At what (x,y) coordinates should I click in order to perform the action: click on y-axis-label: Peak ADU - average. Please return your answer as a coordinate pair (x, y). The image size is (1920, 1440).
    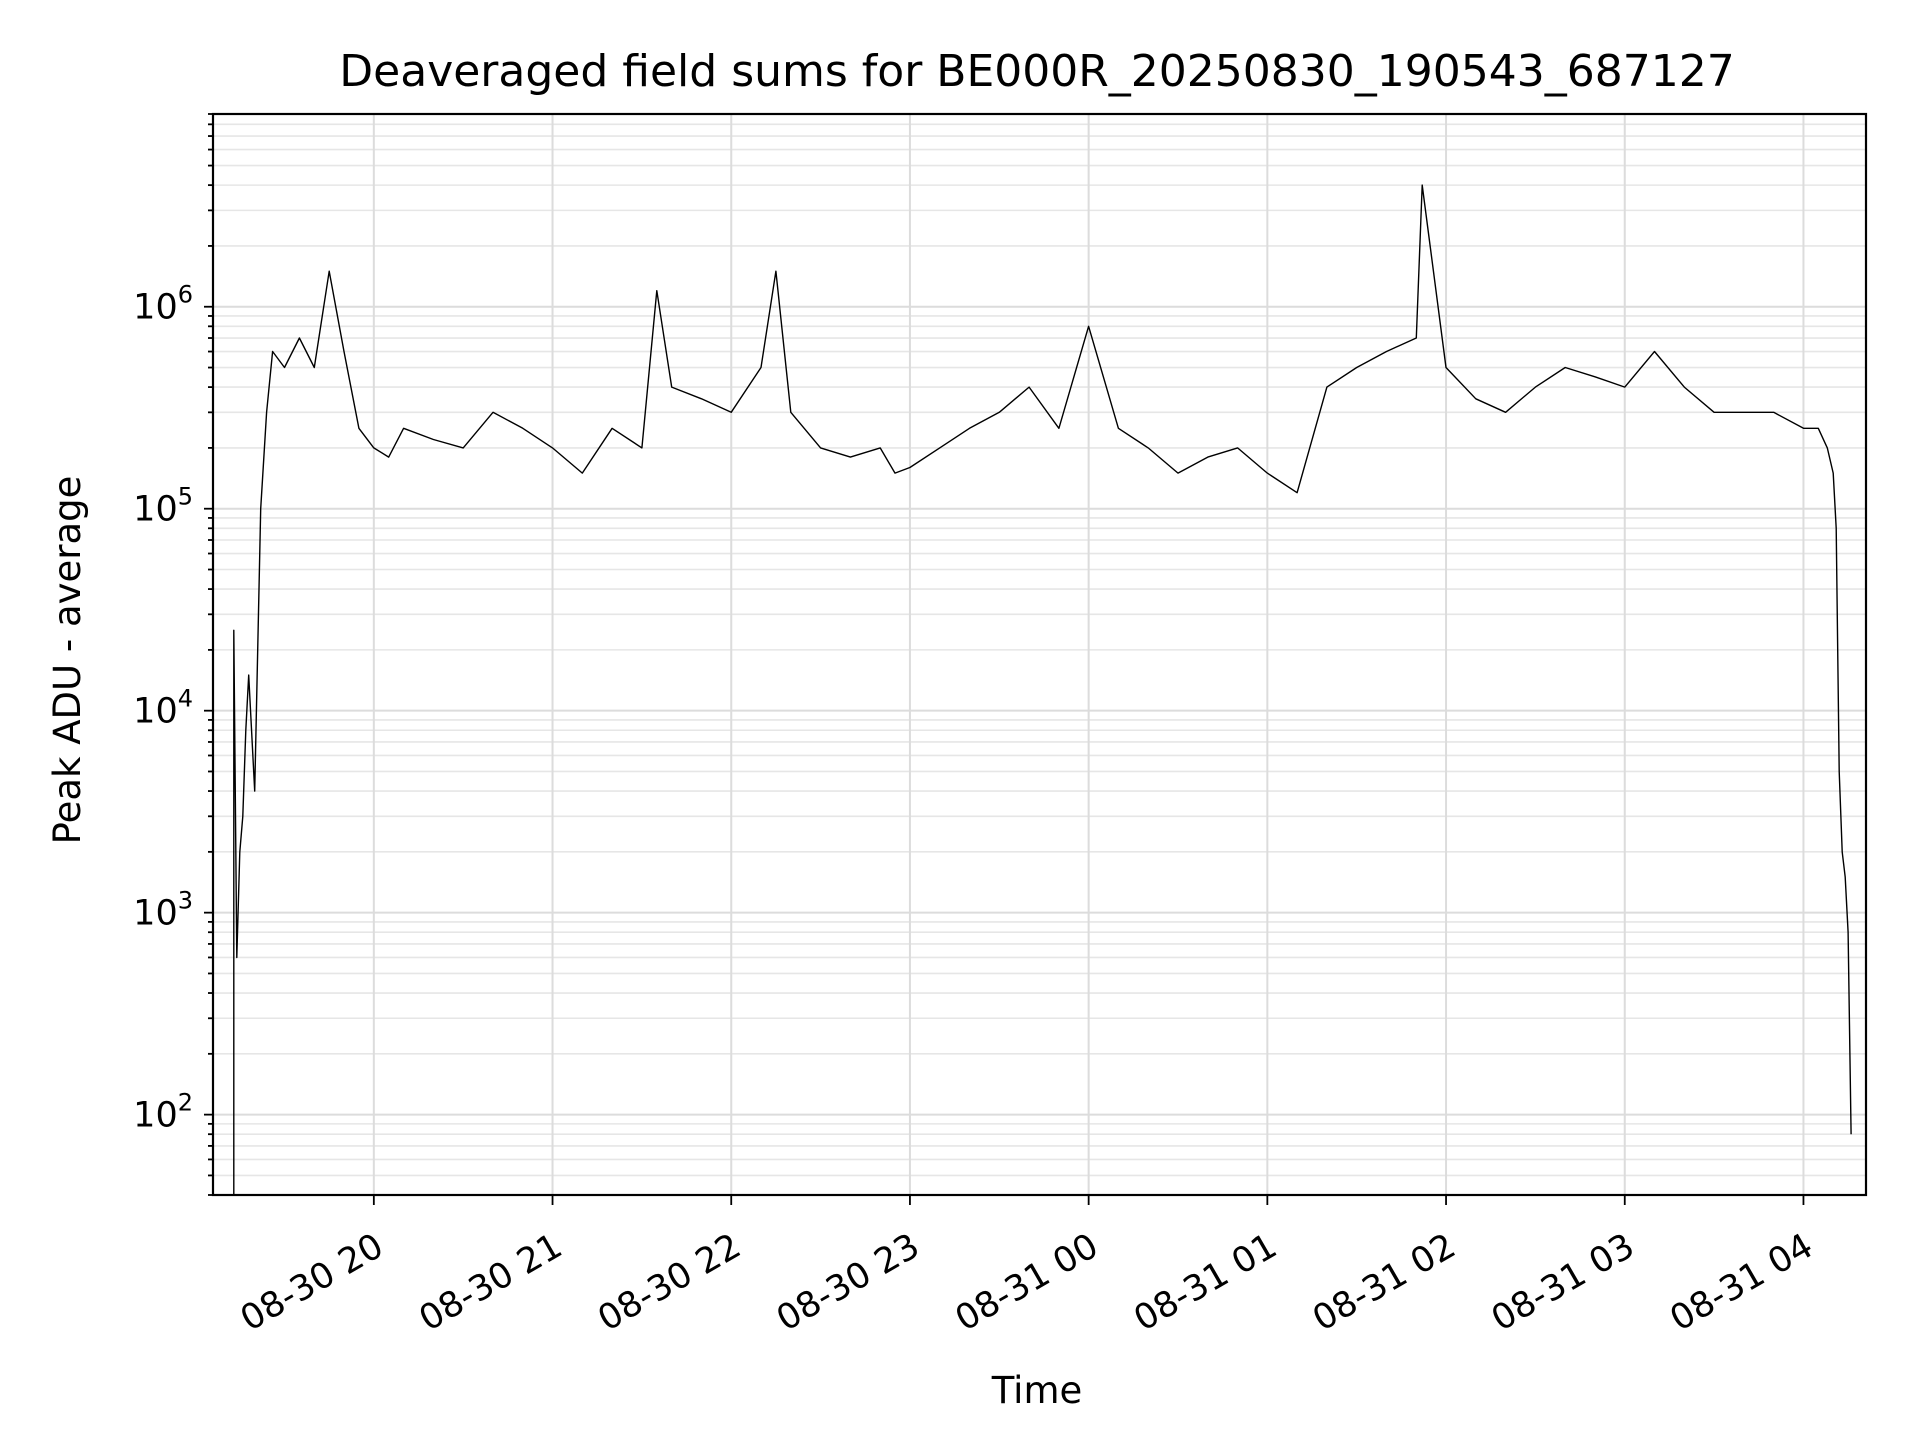
    Looking at the image, I should click on (67, 660).